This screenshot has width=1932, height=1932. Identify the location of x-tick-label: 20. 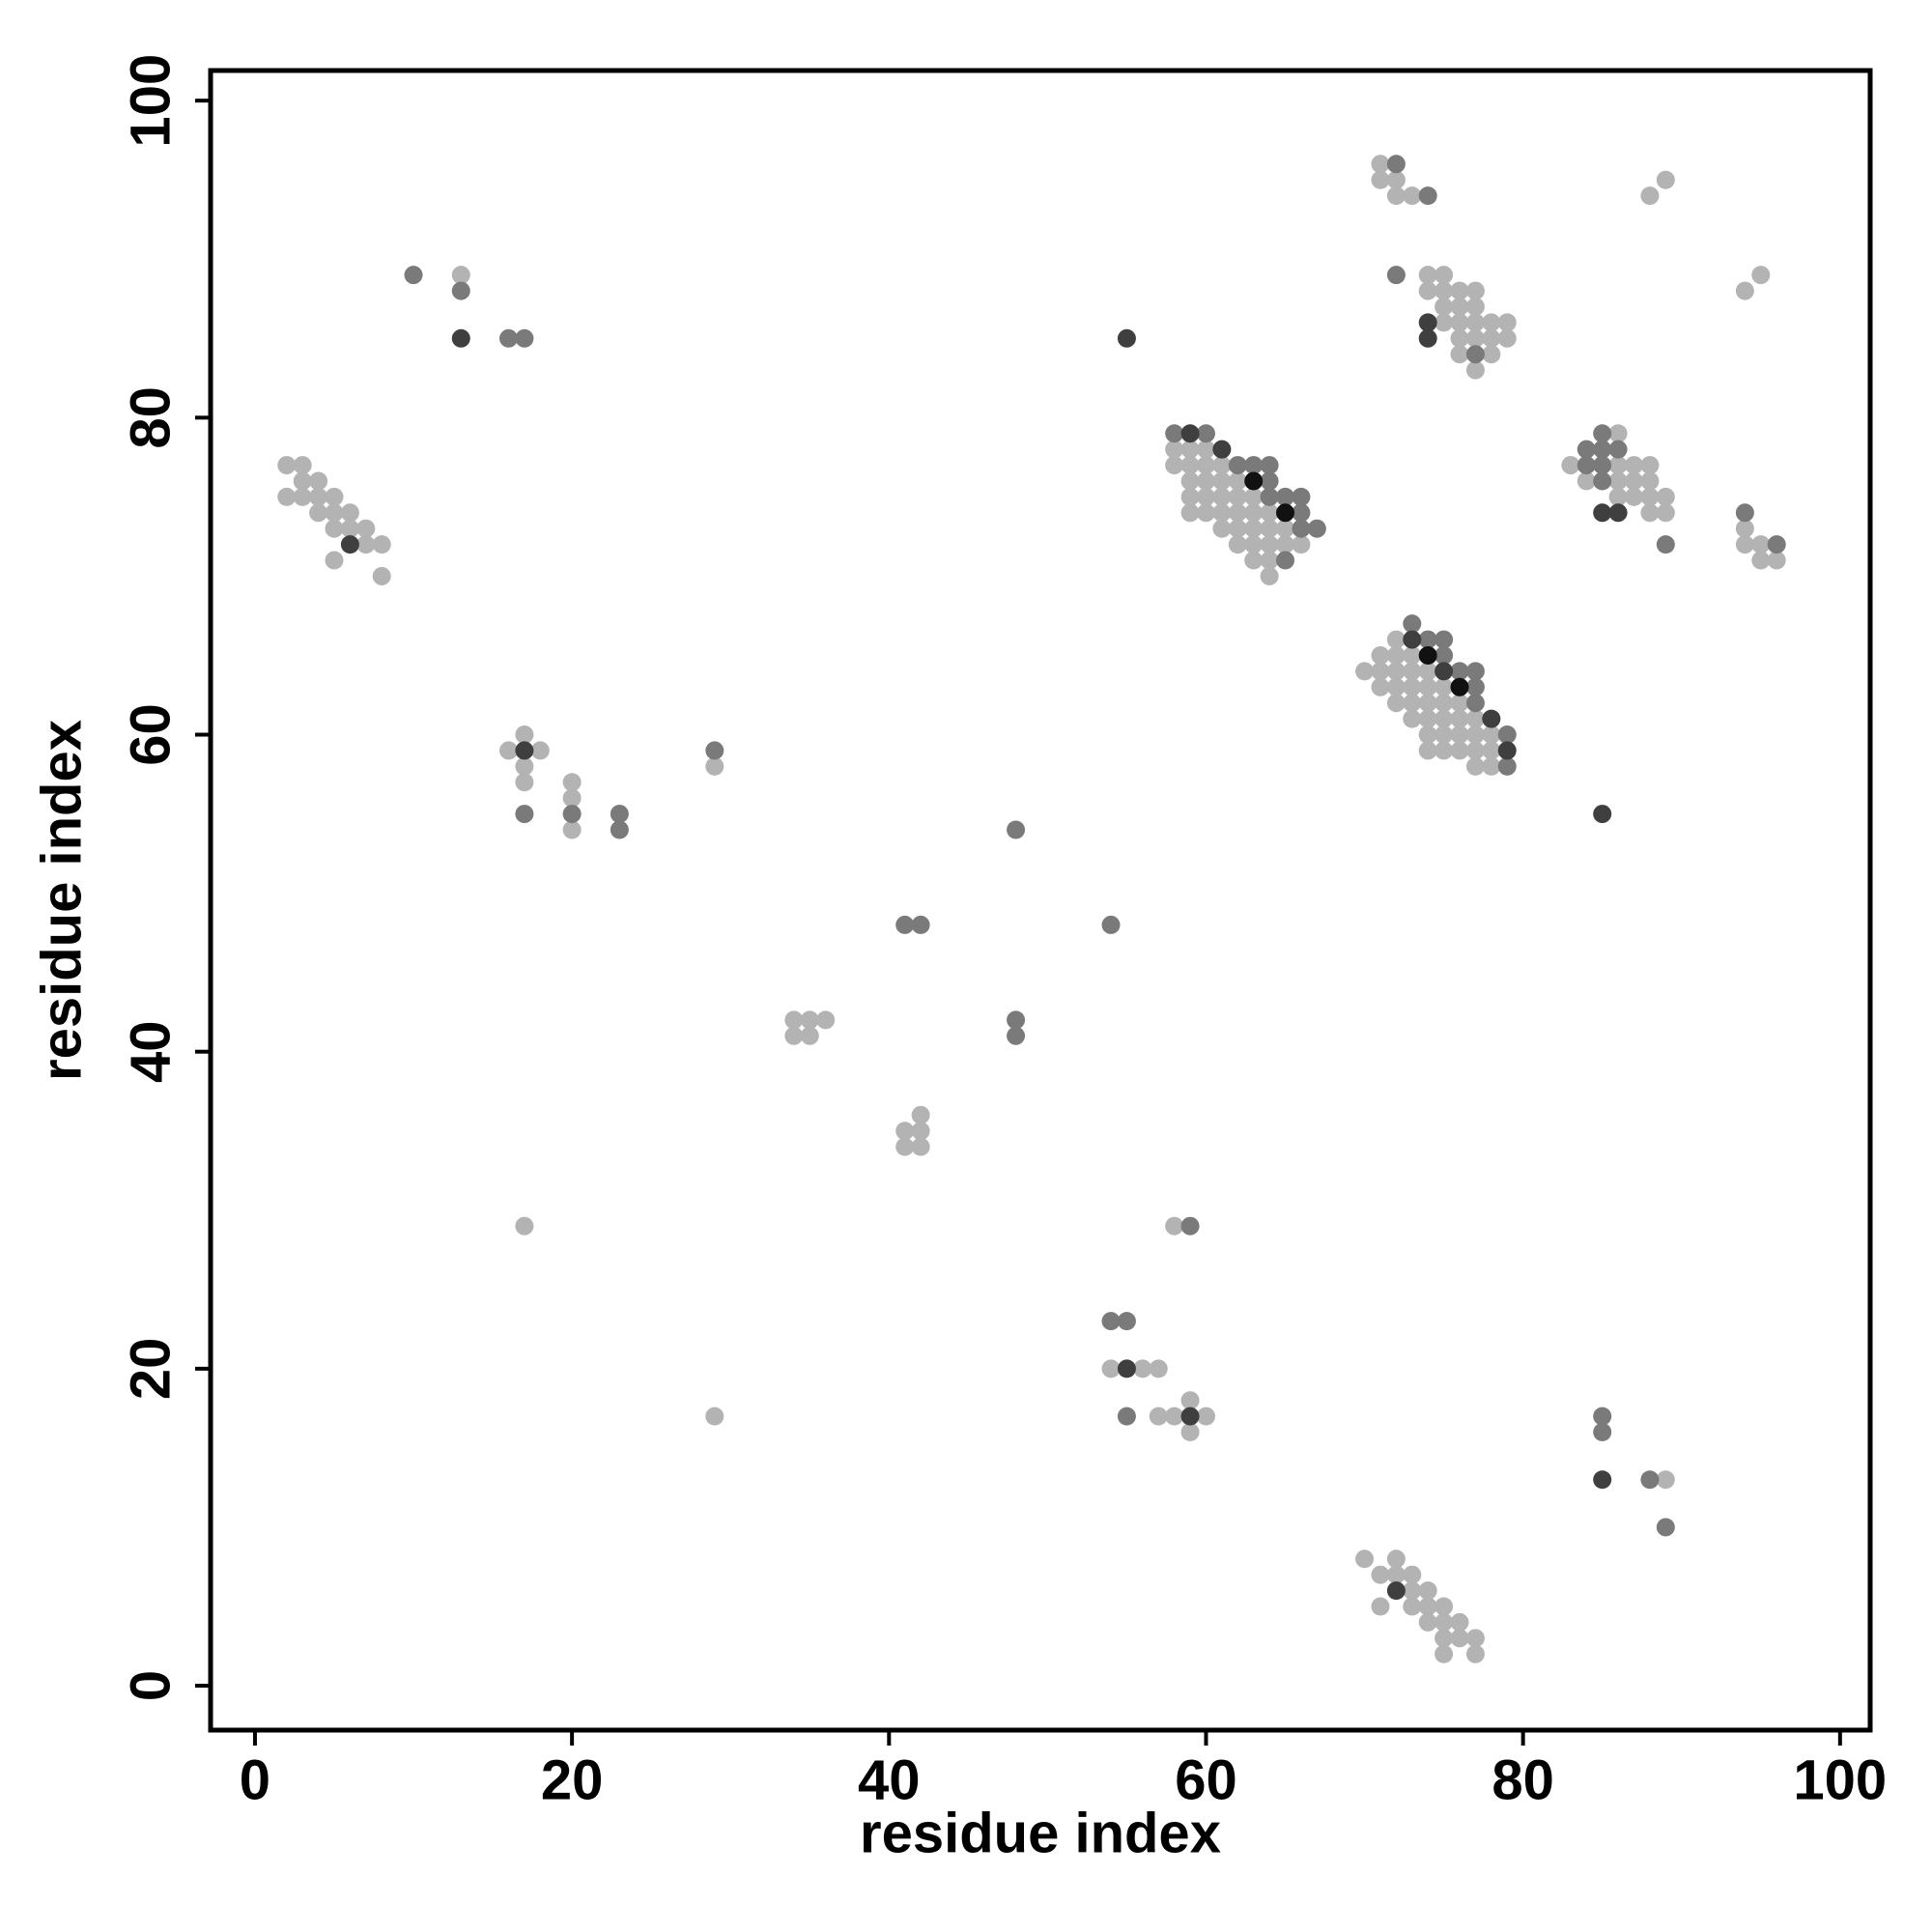
(572, 1779).